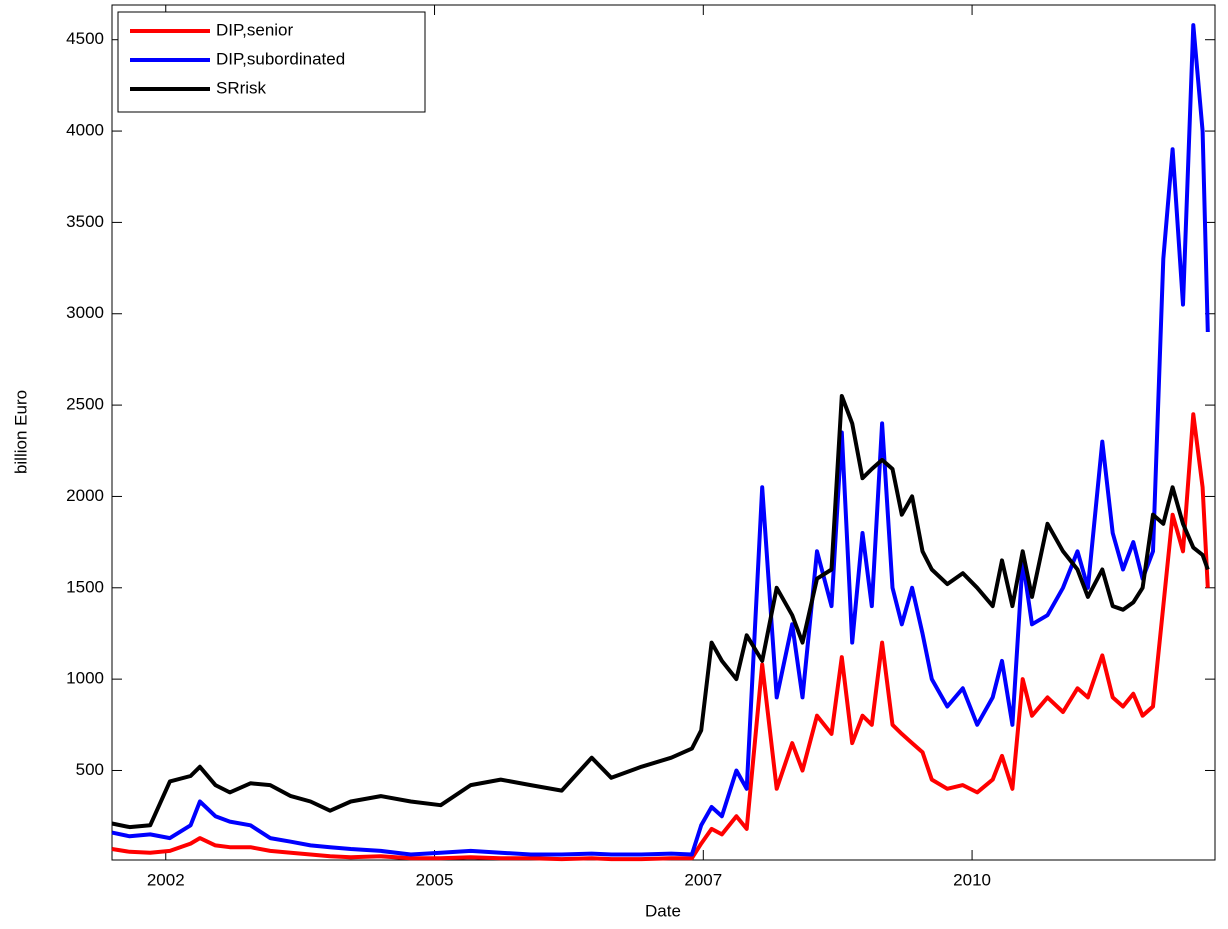 The width and height of the screenshot is (1228, 929). Describe the element at coordinates (85, 404) in the screenshot. I see `y-tick-label: 2500` at that location.